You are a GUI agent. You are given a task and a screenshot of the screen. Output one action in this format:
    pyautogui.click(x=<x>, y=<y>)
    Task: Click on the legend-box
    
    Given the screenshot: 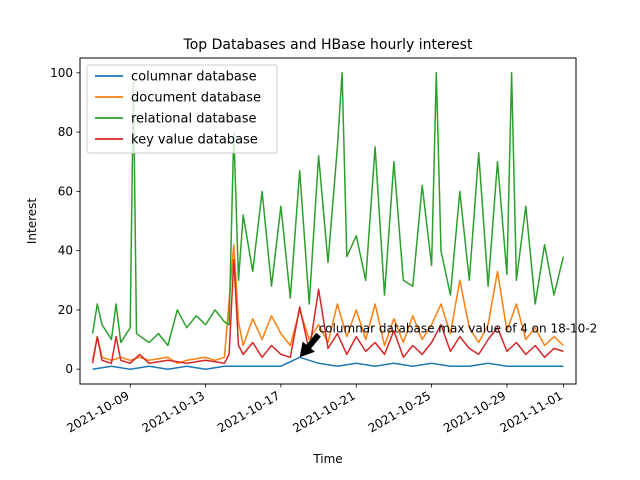 What is the action you would take?
    pyautogui.click(x=182, y=109)
    